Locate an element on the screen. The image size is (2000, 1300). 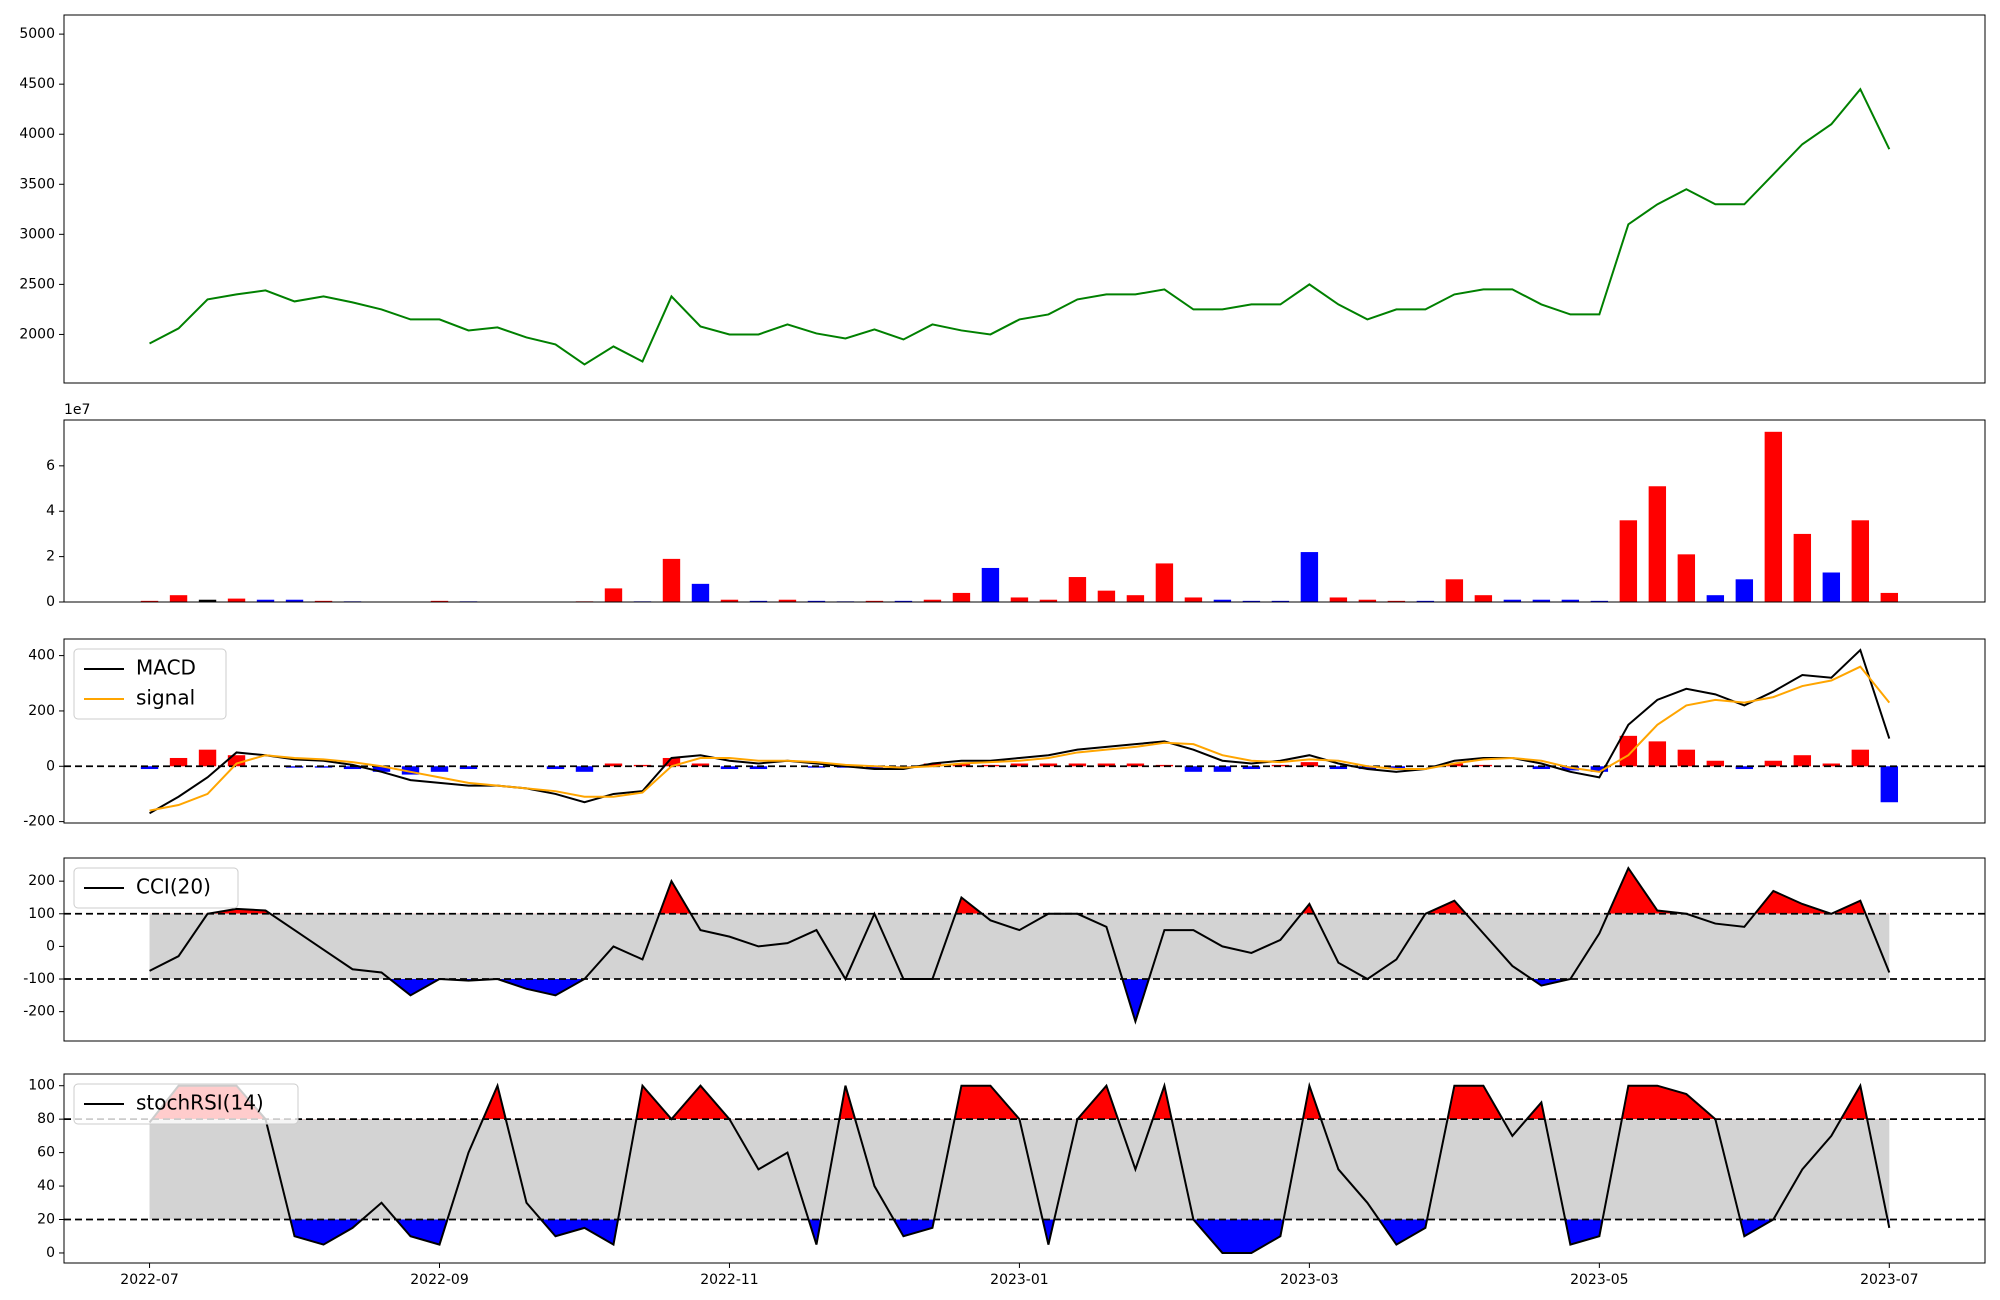
legend: MACD signal is located at coordinates (150, 684).